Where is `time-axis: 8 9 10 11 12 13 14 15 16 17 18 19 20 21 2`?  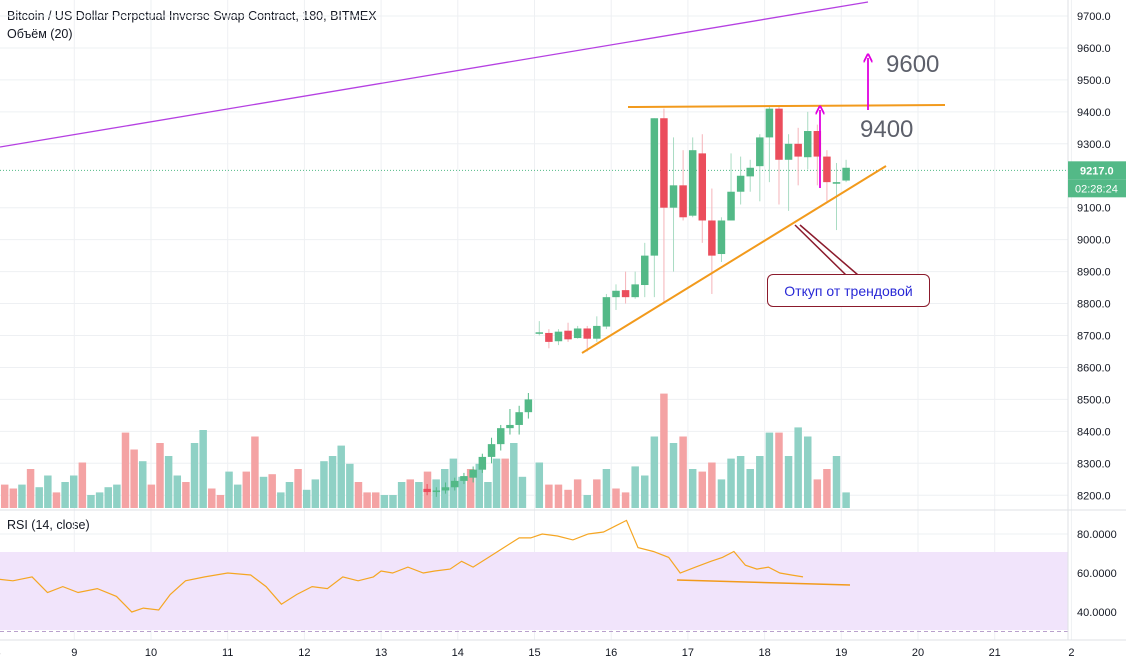
time-axis: 8 9 10 11 12 13 14 15 16 17 18 19 20 21 2 is located at coordinates (563, 649).